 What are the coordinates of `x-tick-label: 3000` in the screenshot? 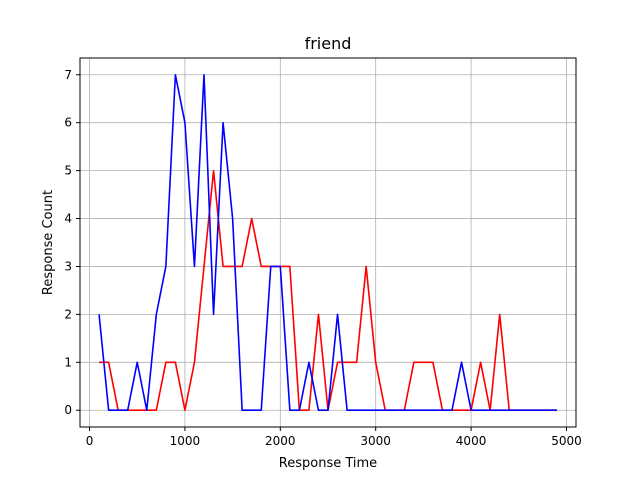 It's located at (375, 441).